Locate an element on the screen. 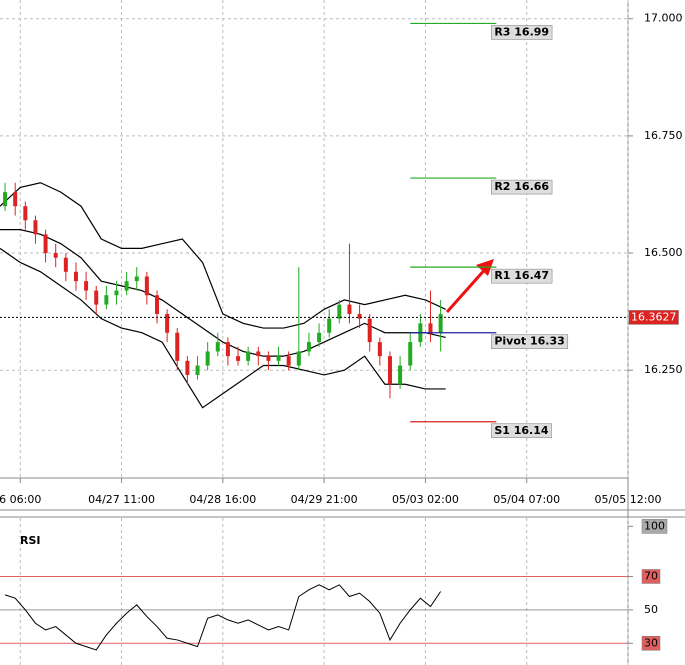  last-price-label: 16.3627 is located at coordinates (654, 316).